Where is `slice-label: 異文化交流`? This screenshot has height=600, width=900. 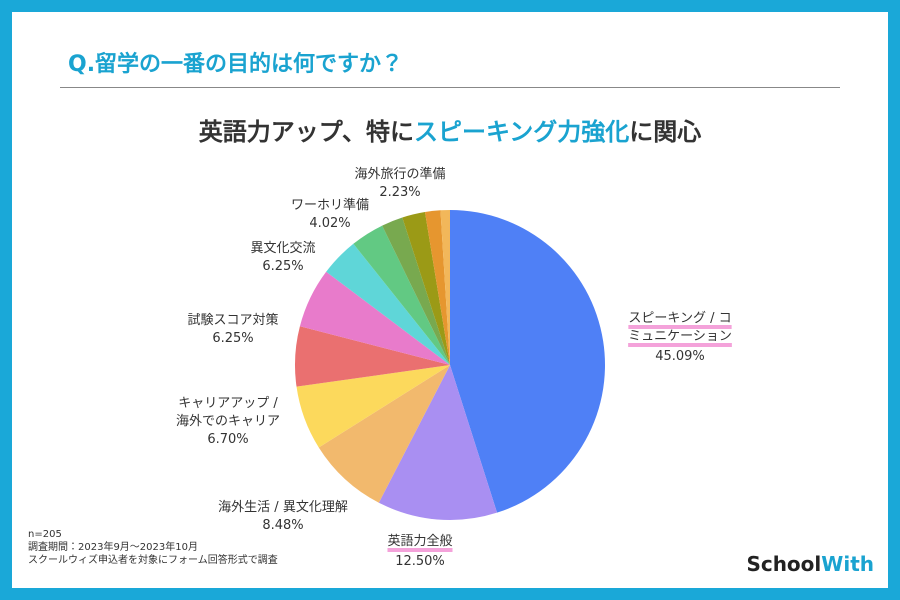
slice-label: 異文化交流 is located at coordinates (283, 248).